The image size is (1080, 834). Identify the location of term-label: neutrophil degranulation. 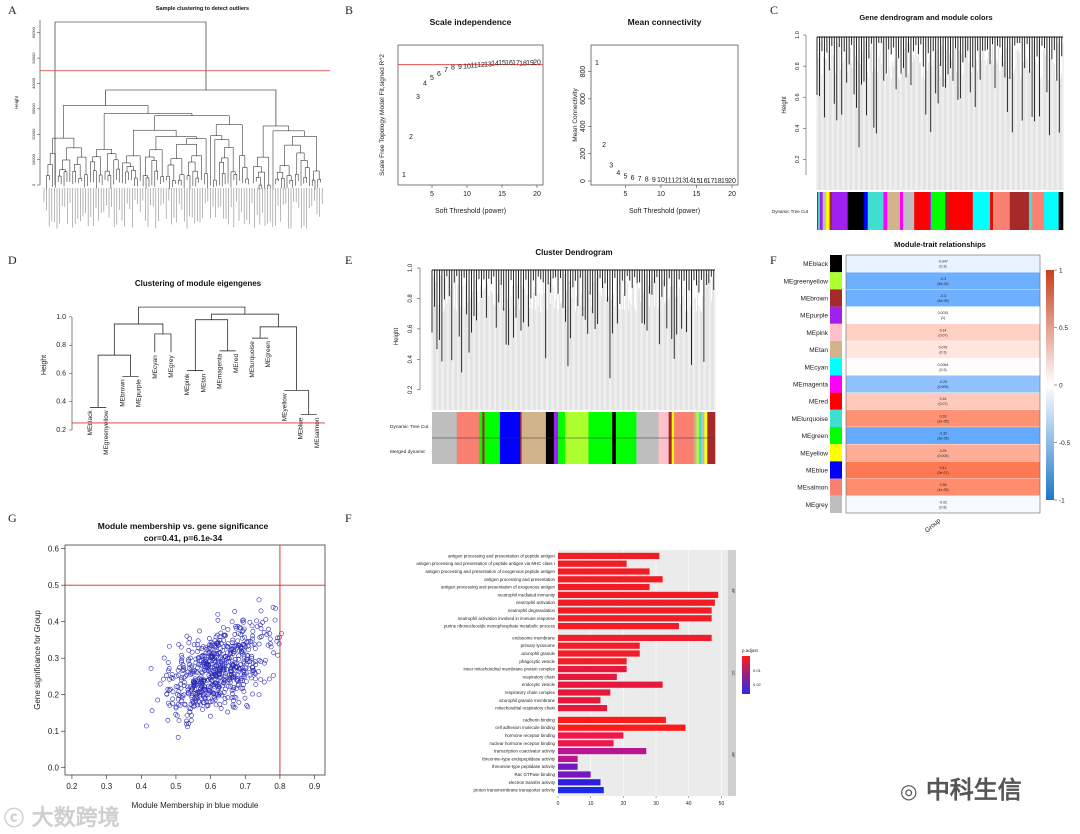
(532, 610).